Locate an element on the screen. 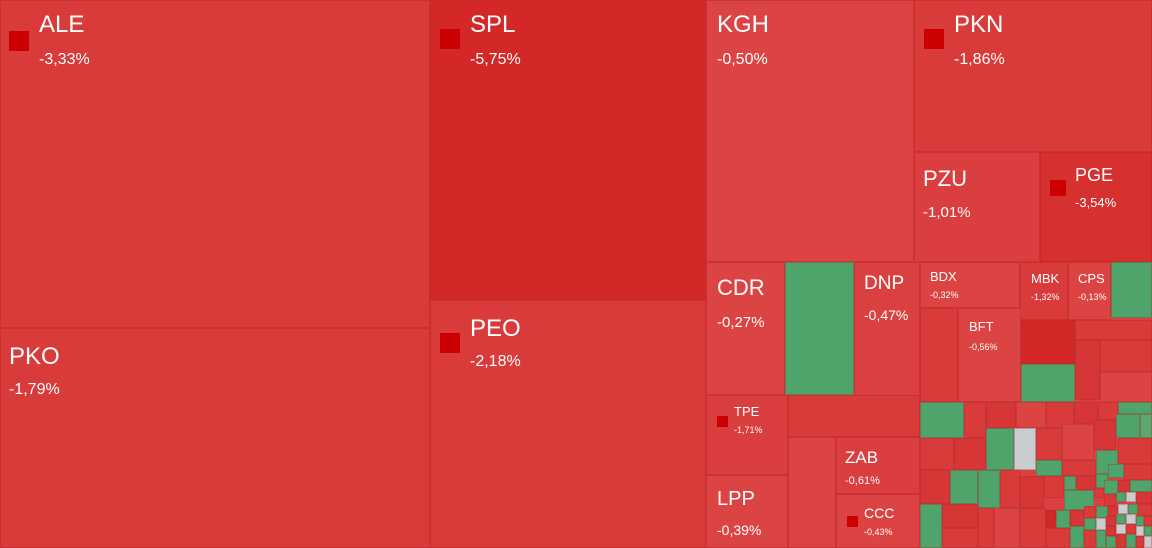  tile-spl: SPL -5,75% is located at coordinates (568, 150).